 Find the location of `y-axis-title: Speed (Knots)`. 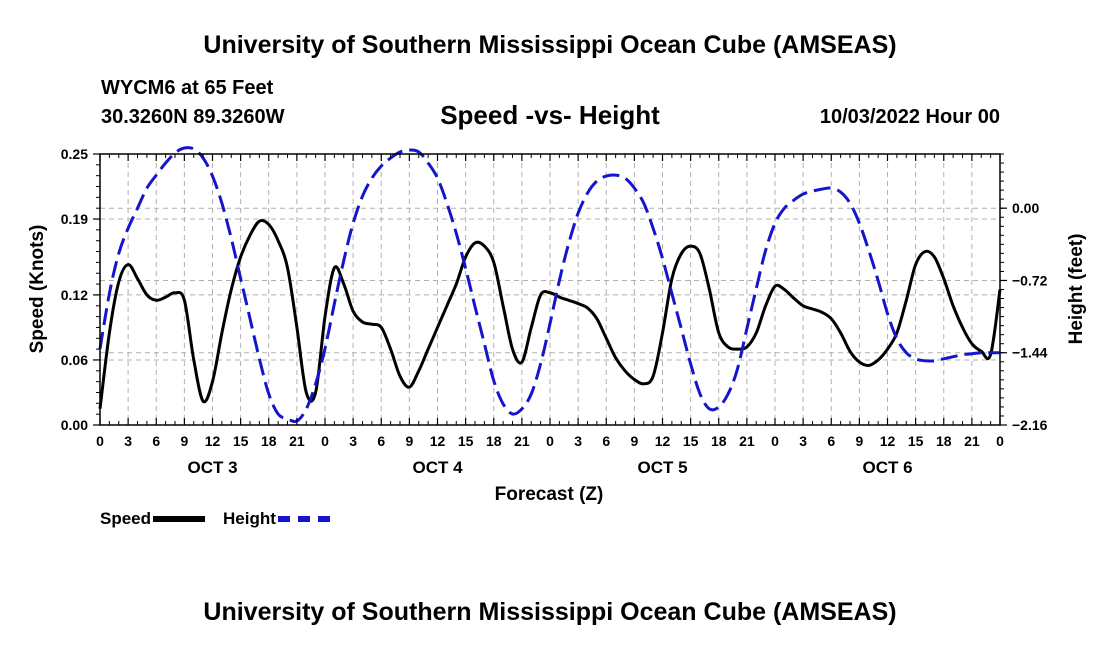

y-axis-title: Speed (Knots) is located at coordinates (37, 289).